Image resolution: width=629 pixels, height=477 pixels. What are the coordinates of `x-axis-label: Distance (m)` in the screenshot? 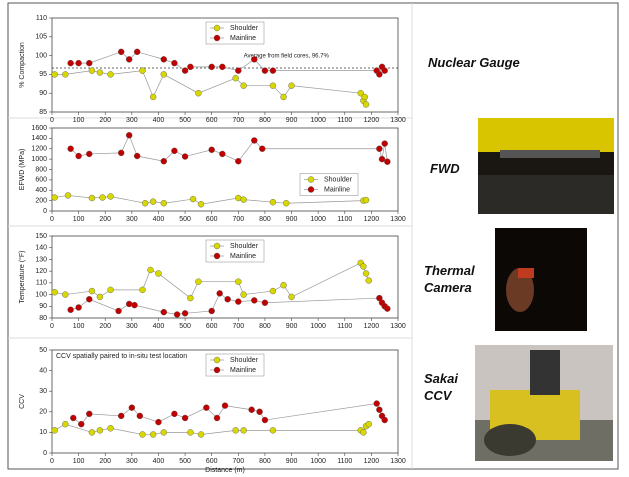 It's located at (225, 470).